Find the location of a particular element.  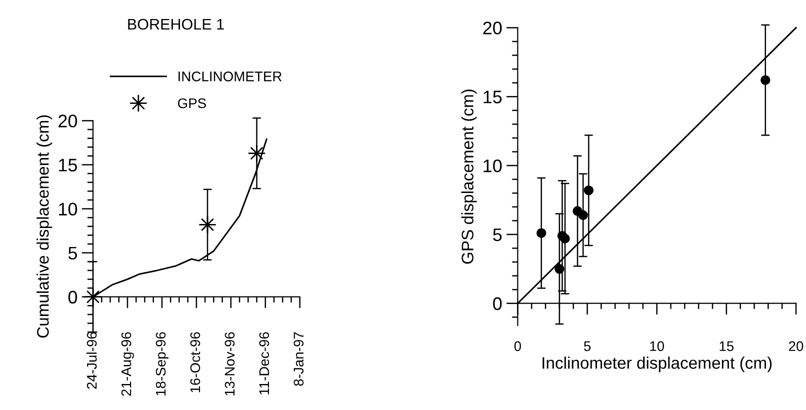

x-tick-label: 20 is located at coordinates (796, 346).